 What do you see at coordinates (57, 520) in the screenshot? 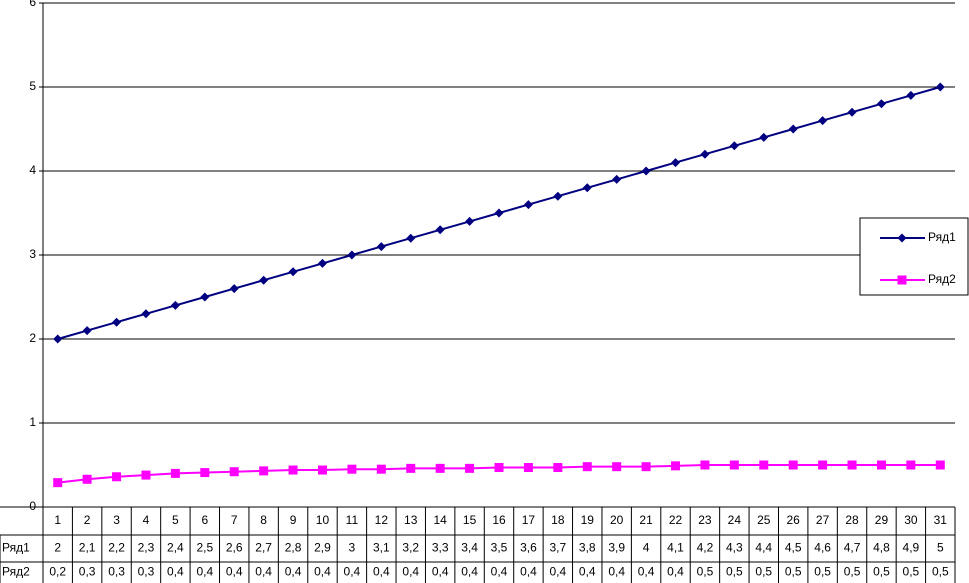
I see `x-tick-label: 1` at bounding box center [57, 520].